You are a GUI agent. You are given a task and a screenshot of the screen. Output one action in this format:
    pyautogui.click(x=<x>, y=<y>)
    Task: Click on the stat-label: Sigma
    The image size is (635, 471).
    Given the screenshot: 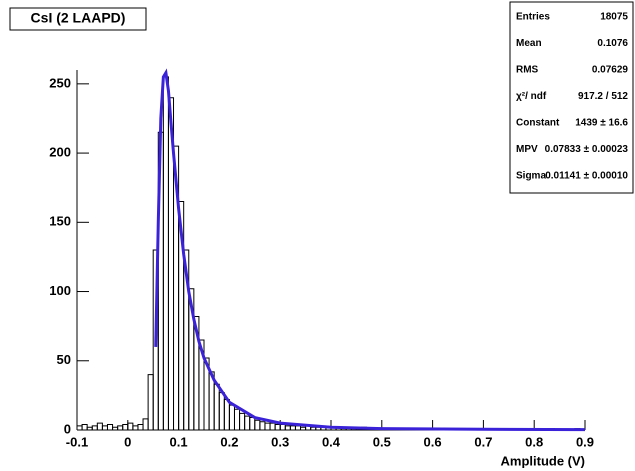 What is the action you would take?
    pyautogui.click(x=531, y=176)
    